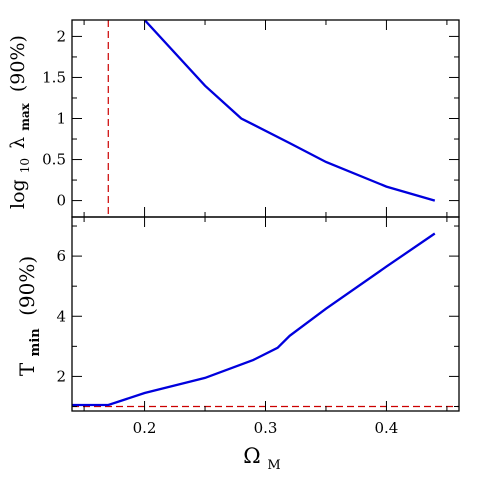 Image resolution: width=485 pixels, height=485 pixels. What do you see at coordinates (27, 286) in the screenshot?
I see `bottom-ylabel-suffix: (90%)` at bounding box center [27, 286].